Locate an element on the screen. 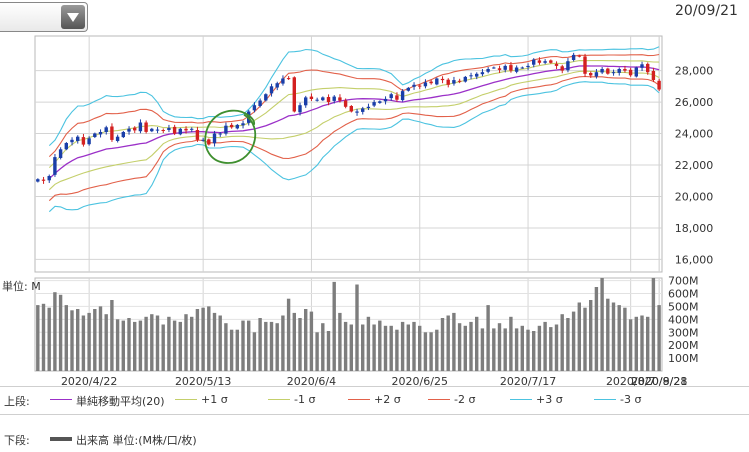 The image size is (749, 452). legend-label: +2 σ is located at coordinates (387, 399).